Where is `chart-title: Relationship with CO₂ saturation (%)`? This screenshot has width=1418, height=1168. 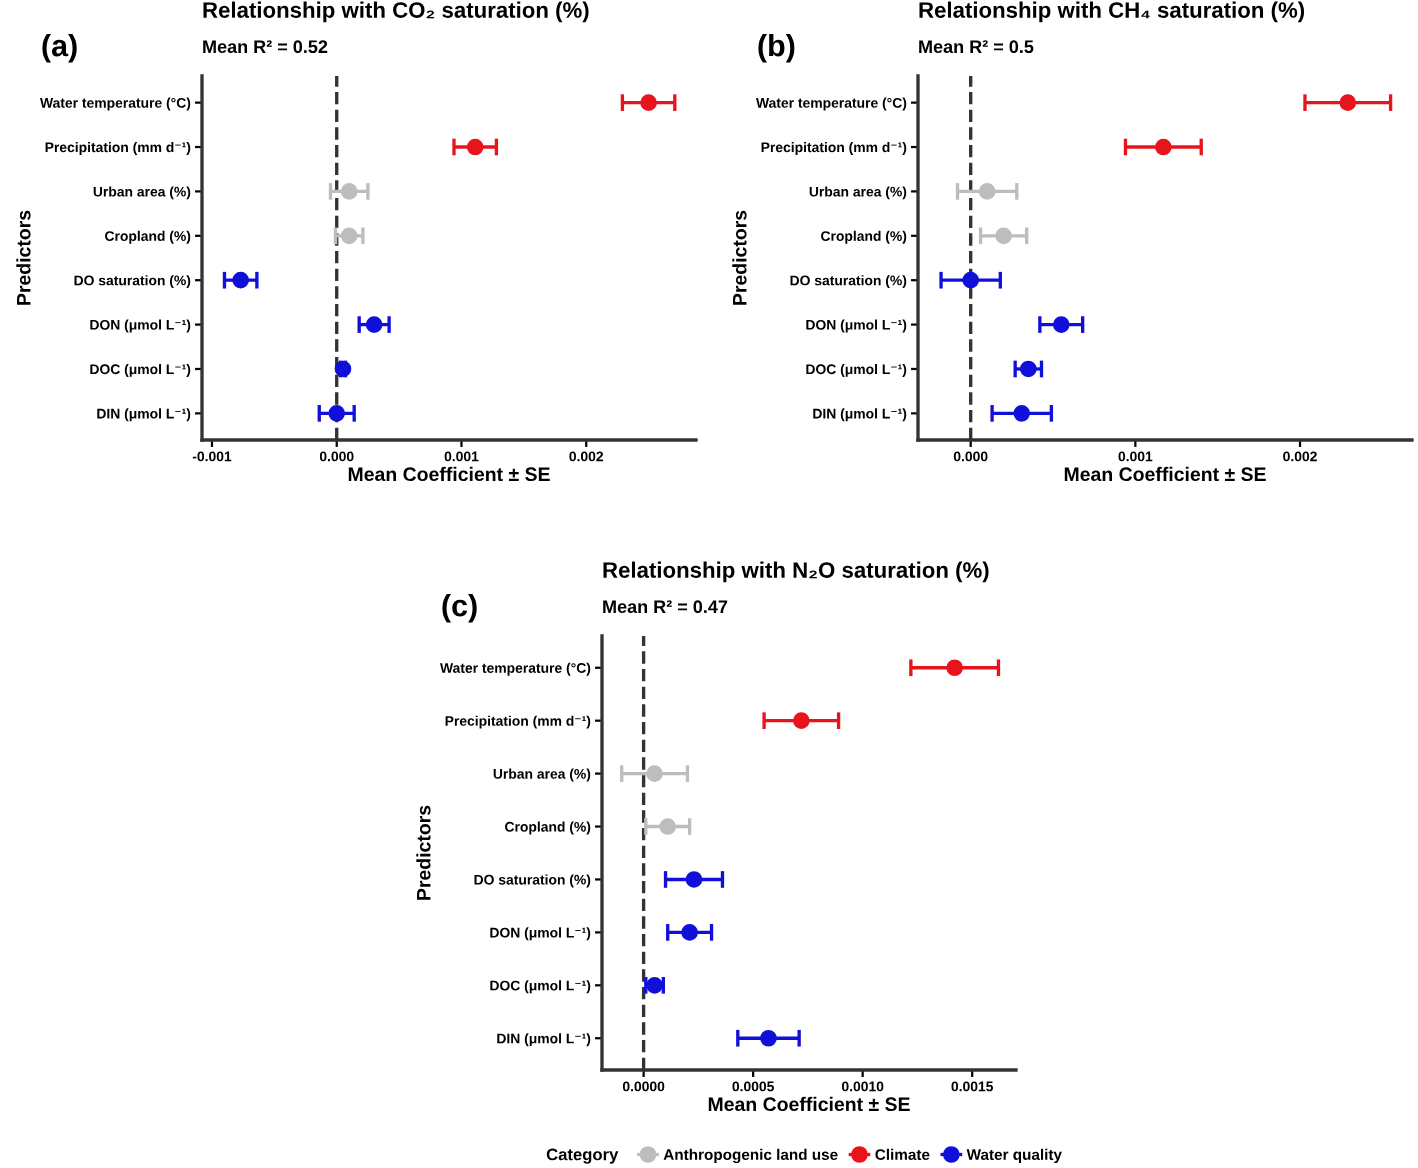 chart-title: Relationship with CO₂ saturation (%) is located at coordinates (396, 12).